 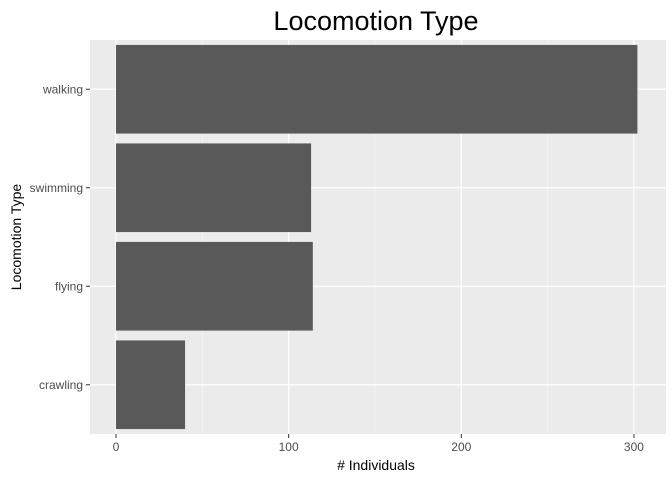 I want to click on bar-crawling, so click(x=151, y=385).